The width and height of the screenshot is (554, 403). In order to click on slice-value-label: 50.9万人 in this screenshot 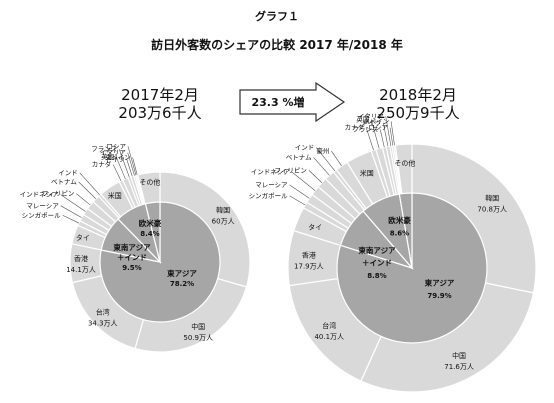, I will do `click(198, 338)`.